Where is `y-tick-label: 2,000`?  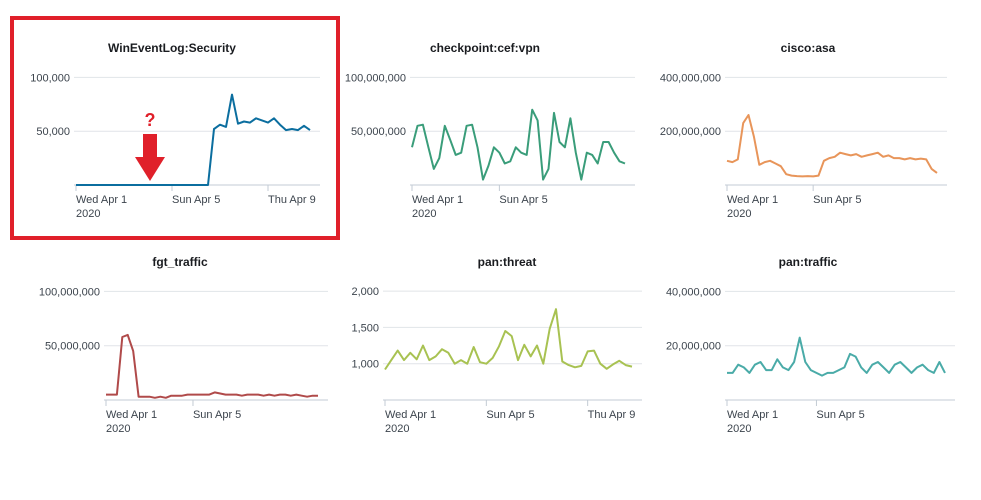
y-tick-label: 2,000 is located at coordinates (365, 292).